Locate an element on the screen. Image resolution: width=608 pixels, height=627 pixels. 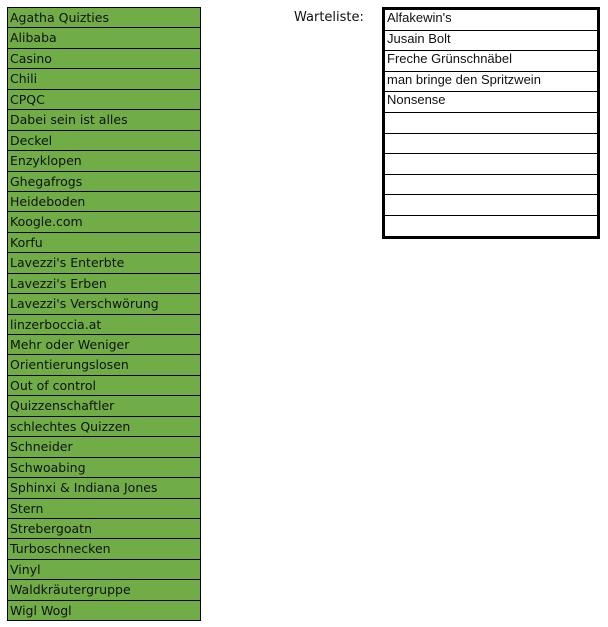
team-cell: Turboschnecken is located at coordinates (104, 549).